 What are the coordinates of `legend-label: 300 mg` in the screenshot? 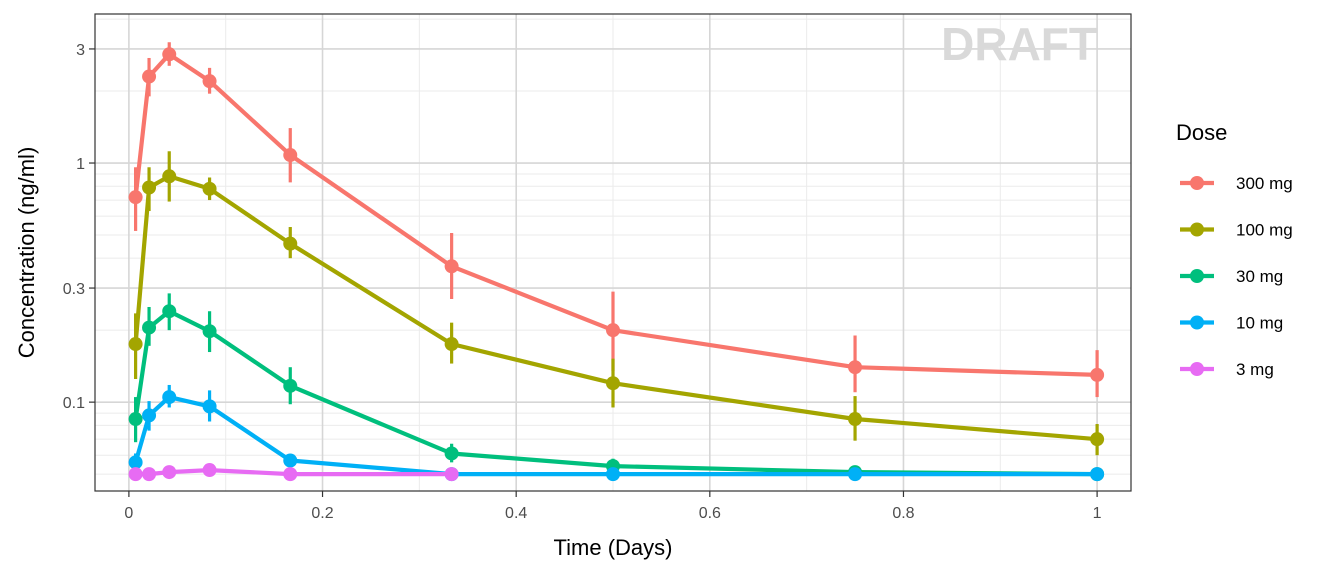 It's located at (1264, 183).